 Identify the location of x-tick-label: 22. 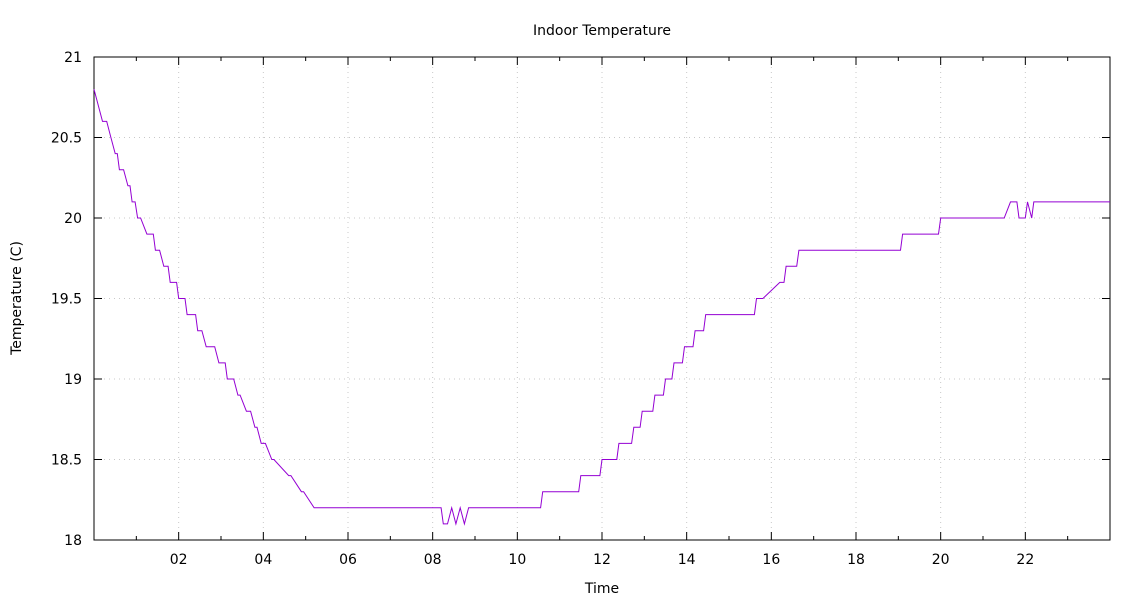
(1025, 560).